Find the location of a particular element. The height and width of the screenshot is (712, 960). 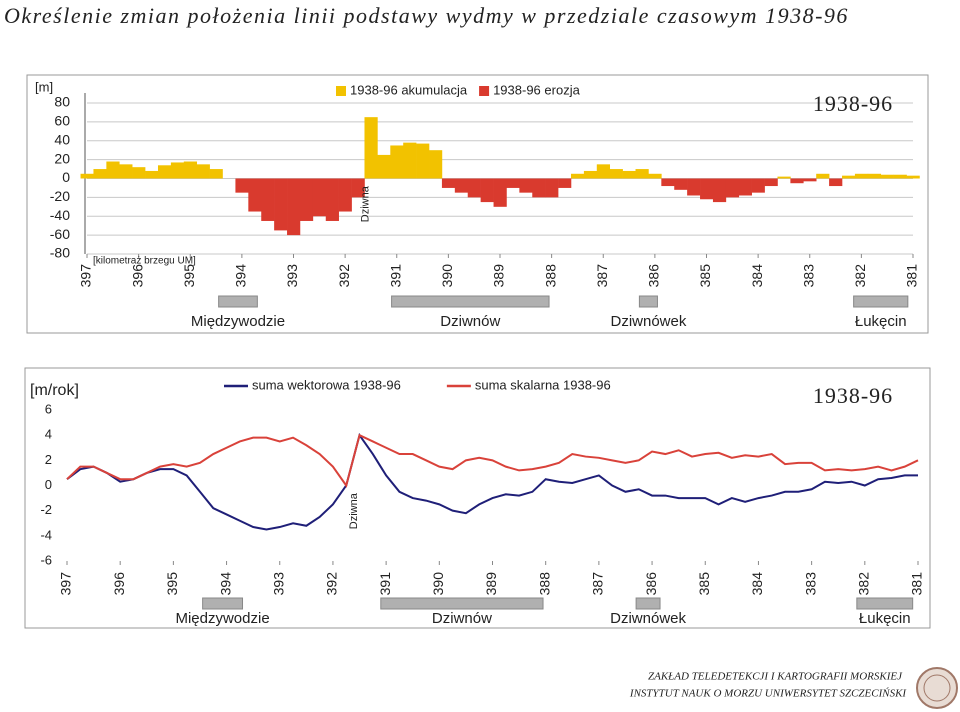

y-tick-label: 80 is located at coordinates (62, 102).